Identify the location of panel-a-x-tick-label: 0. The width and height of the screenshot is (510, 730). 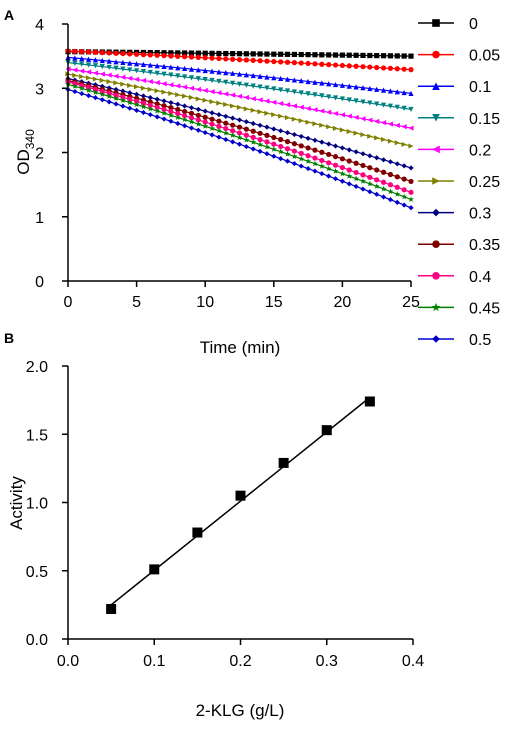
(68, 302).